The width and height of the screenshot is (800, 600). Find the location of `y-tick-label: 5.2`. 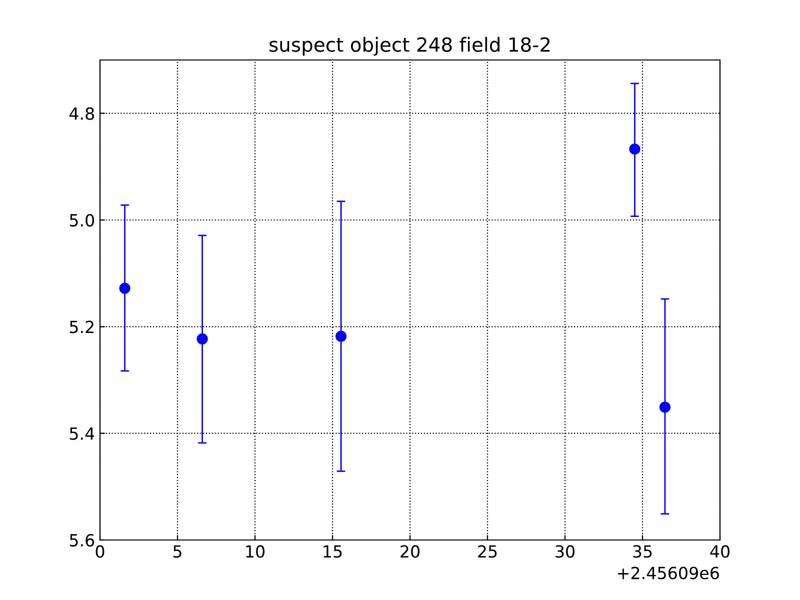

y-tick-label: 5.2 is located at coordinates (82, 327).